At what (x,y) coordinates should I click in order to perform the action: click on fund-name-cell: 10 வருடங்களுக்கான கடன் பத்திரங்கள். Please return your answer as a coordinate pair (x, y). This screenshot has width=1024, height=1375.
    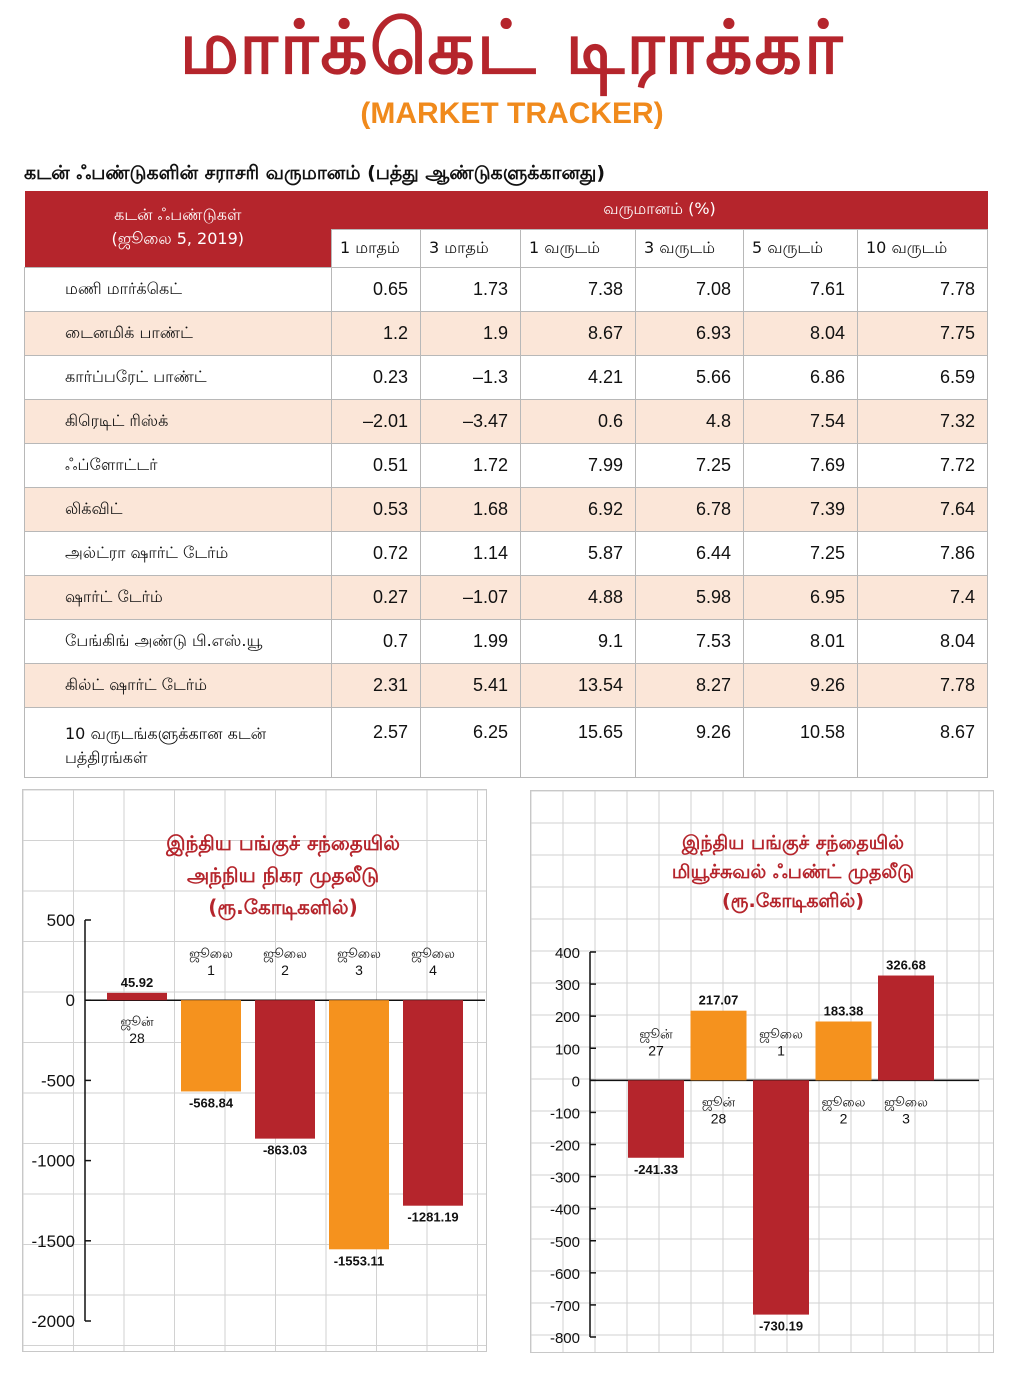
    Looking at the image, I should click on (178, 742).